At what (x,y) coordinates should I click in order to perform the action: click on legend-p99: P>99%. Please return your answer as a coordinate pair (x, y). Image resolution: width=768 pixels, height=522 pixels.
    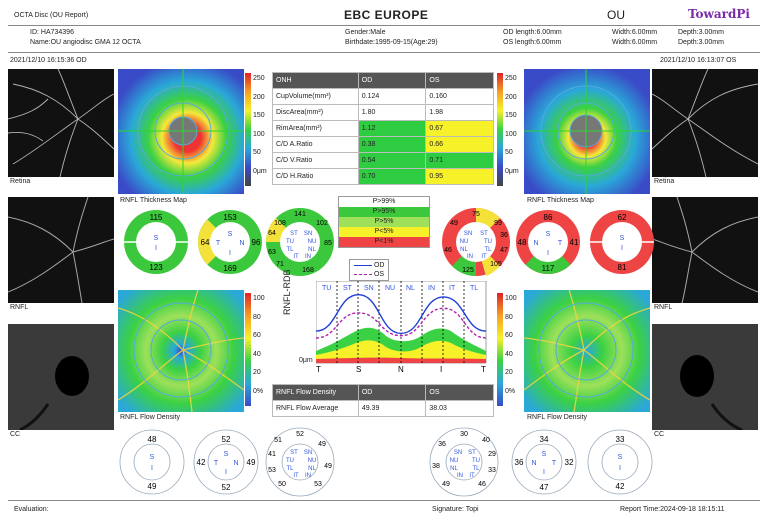
    Looking at the image, I should click on (384, 202).